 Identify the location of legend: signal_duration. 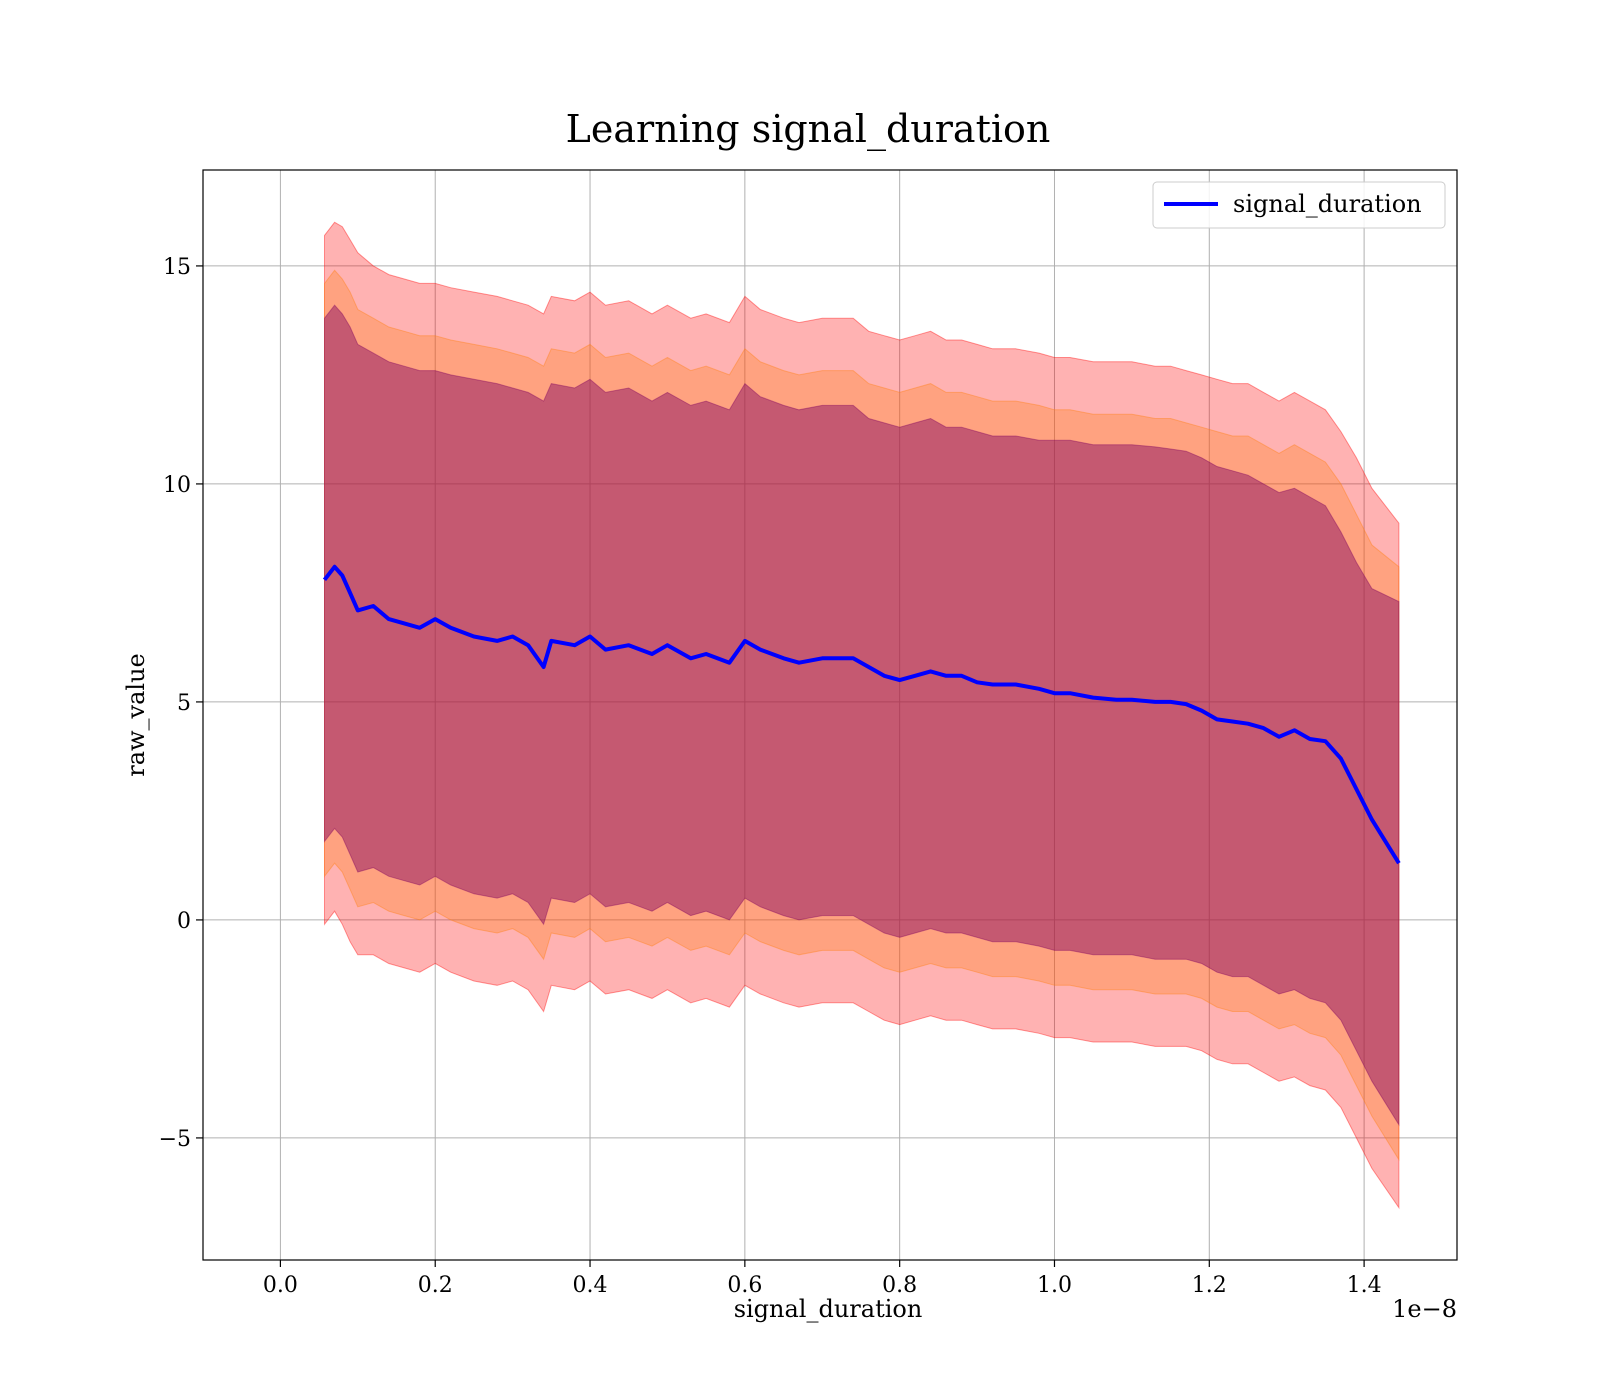
(1299, 205).